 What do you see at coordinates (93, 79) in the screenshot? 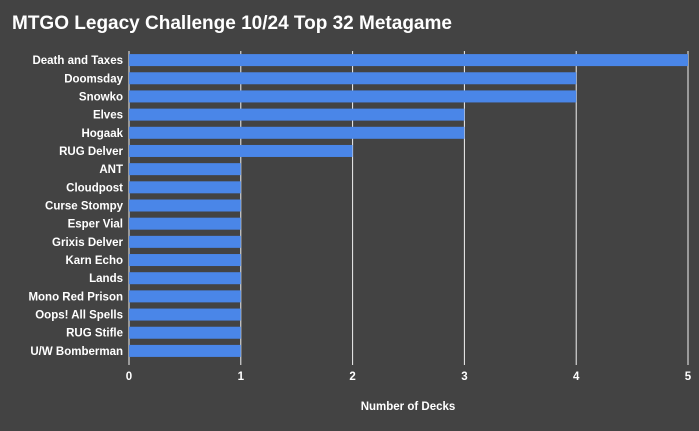
I see `category-label: Doomsday` at bounding box center [93, 79].